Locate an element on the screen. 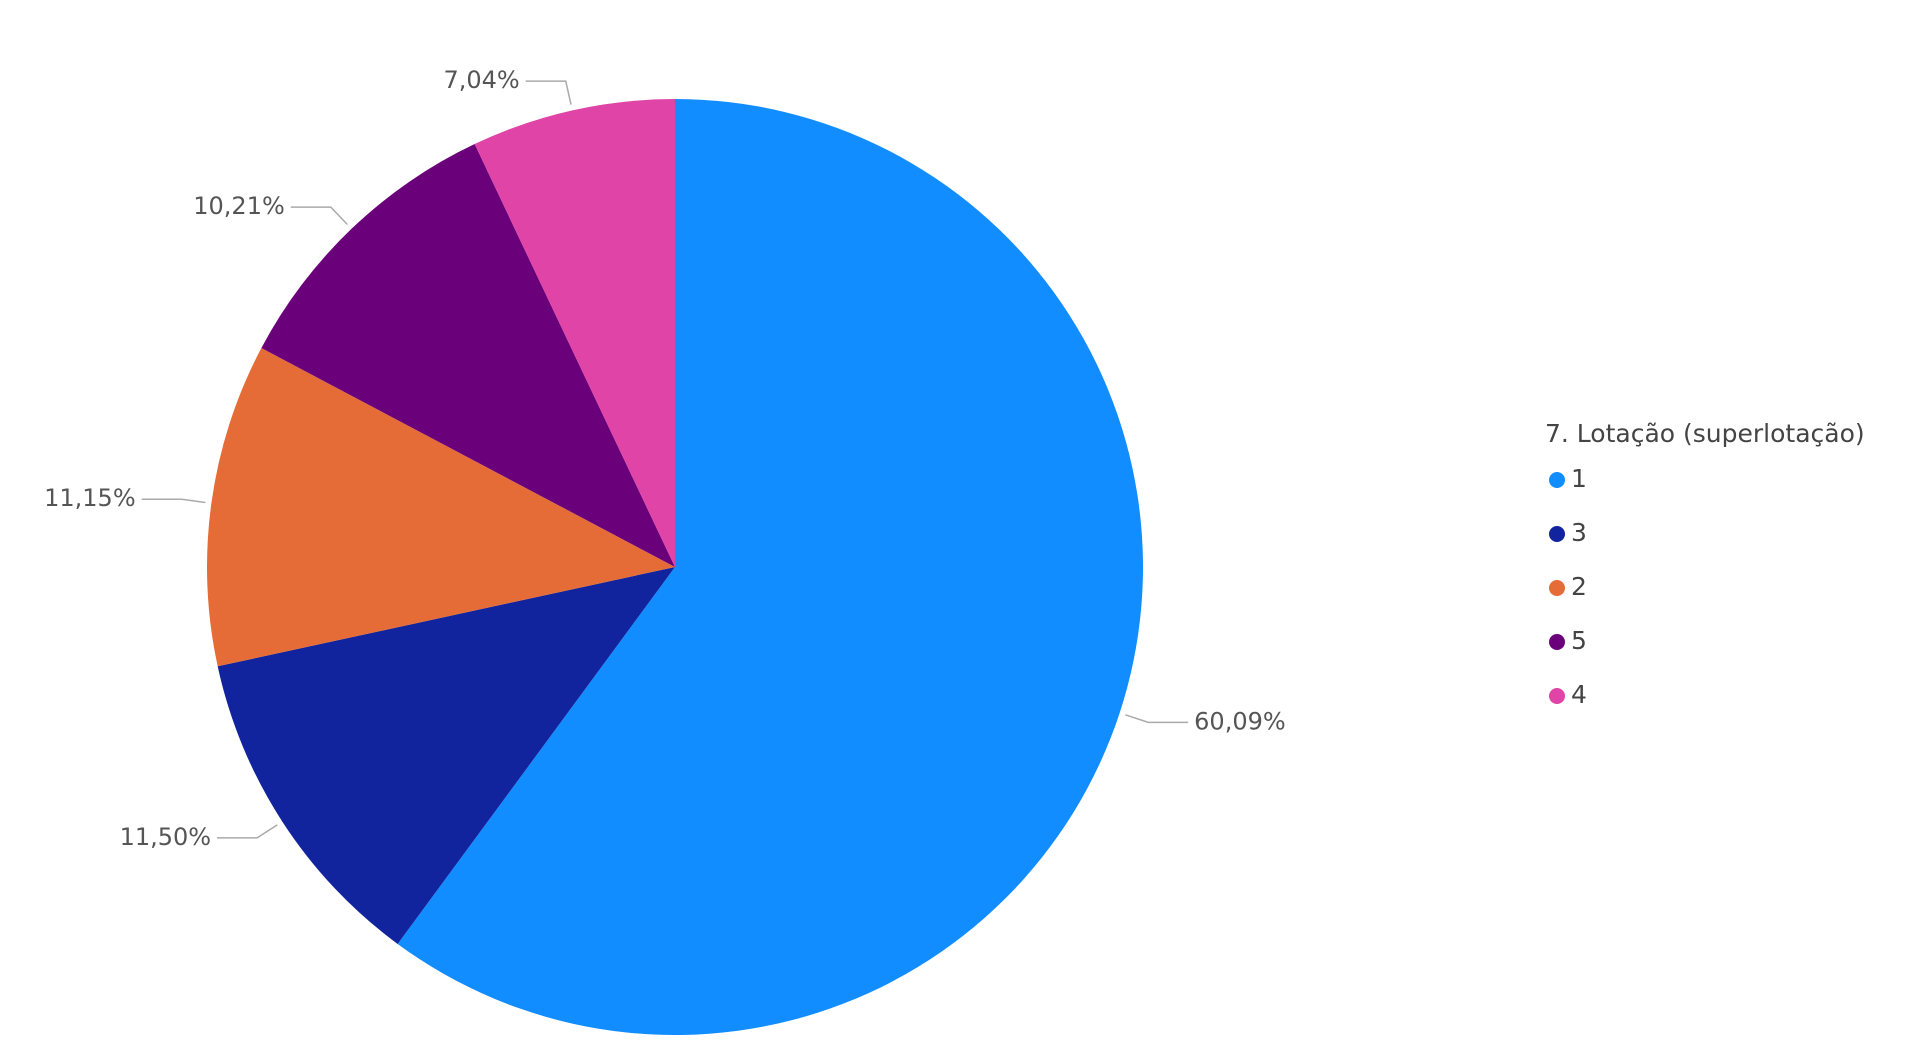 This screenshot has height=1058, width=1920. legend-label: 5 is located at coordinates (1579, 640).